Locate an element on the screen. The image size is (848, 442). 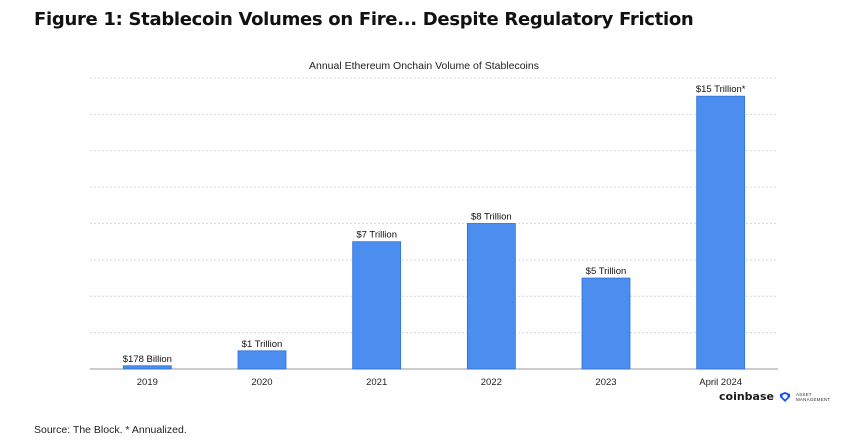
bar-2023 is located at coordinates (606, 323).